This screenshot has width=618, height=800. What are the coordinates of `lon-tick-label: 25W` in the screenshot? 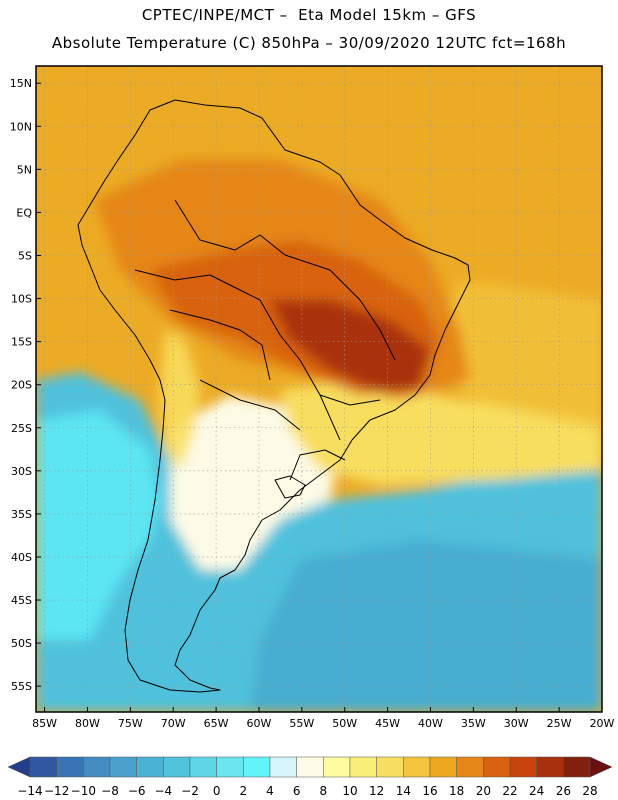 It's located at (559, 723).